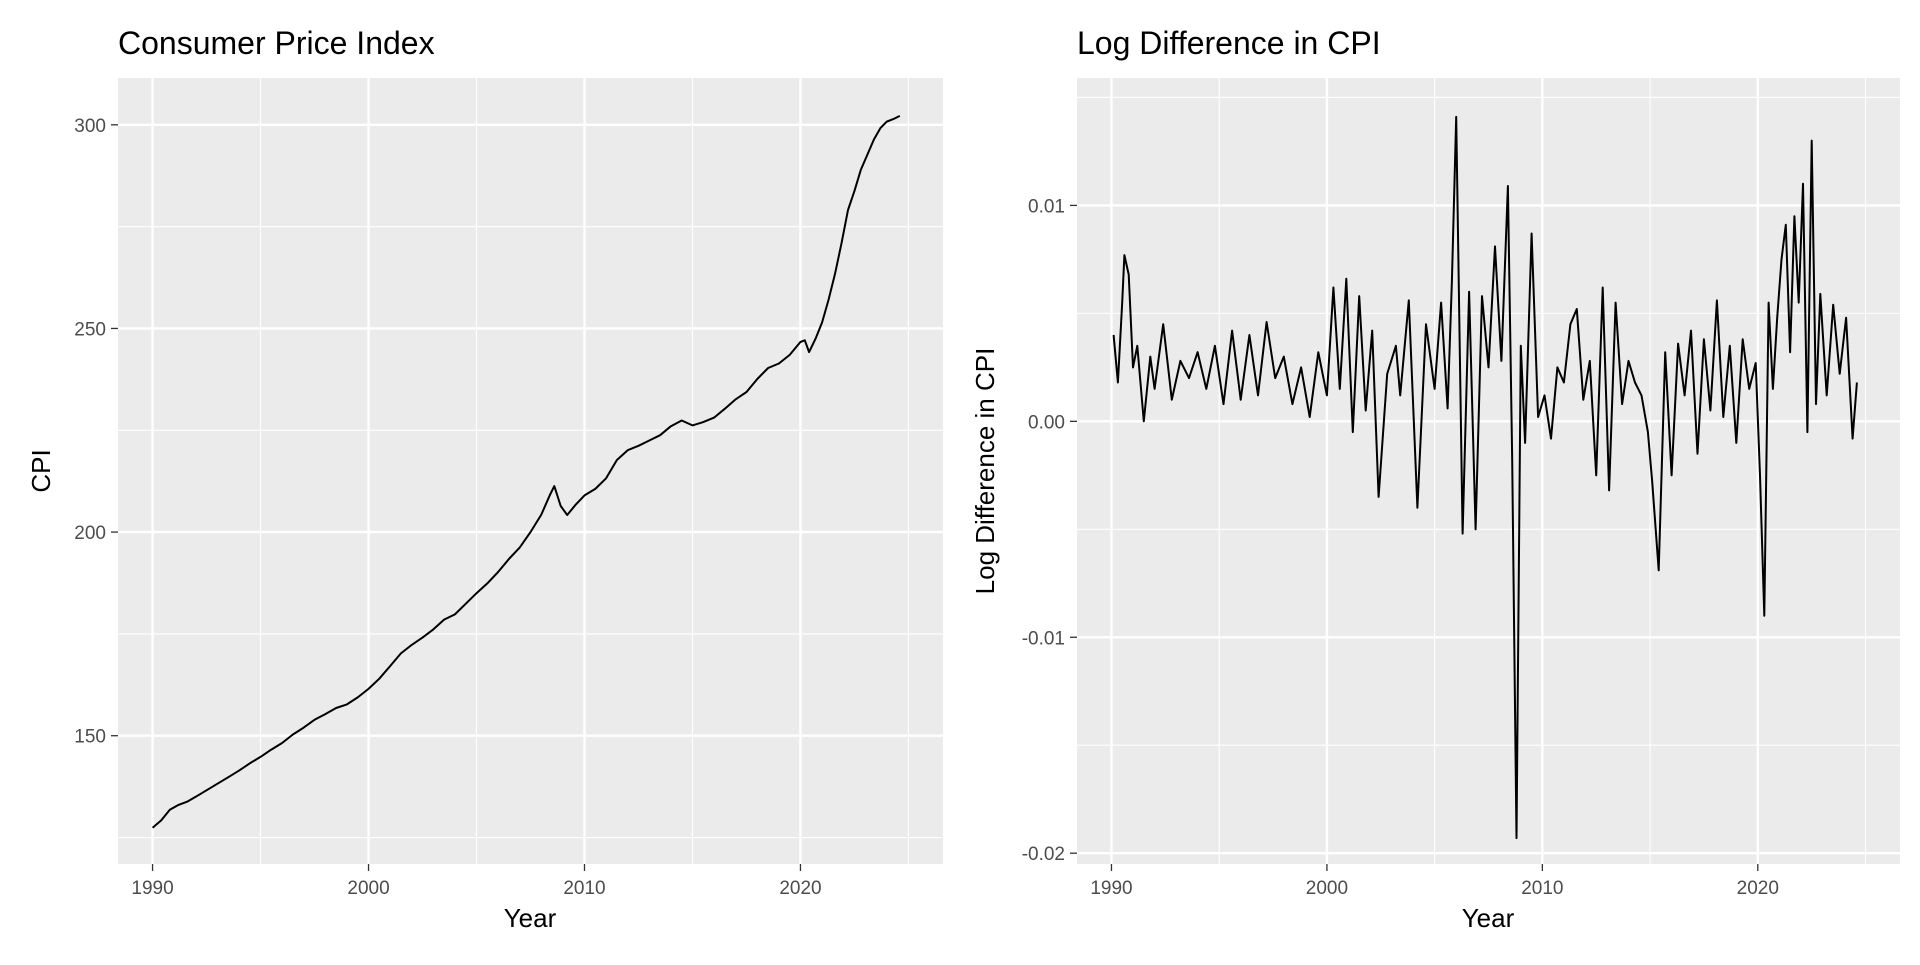  I want to click on cpi-x-tick-label-2: 2010, so click(584, 888).